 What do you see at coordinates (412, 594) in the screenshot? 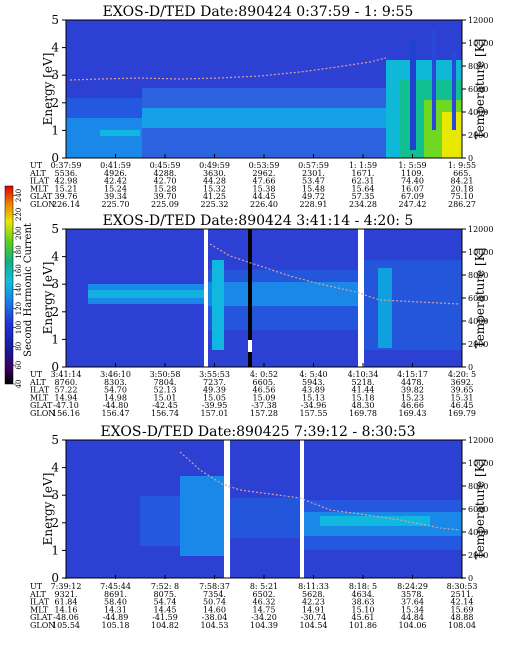
I see `orbit-cell: 3578.` at bounding box center [412, 594].